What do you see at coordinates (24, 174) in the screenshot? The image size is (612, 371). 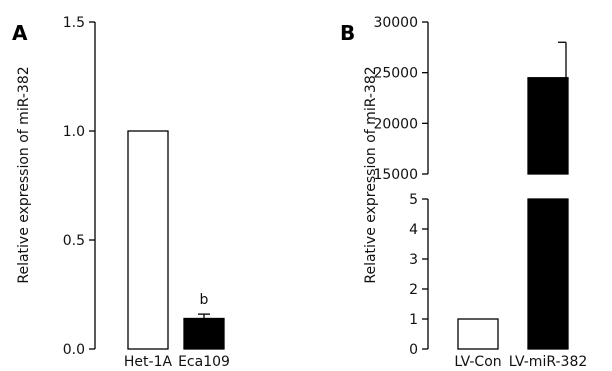 I see `panel-a-y-axis-label: Relative expression of miR-382` at bounding box center [24, 174].